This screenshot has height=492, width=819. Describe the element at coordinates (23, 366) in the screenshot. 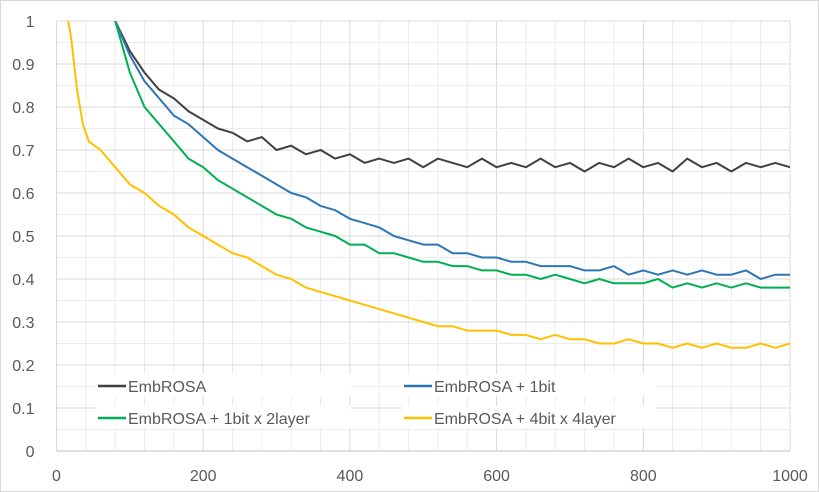

I see `y-tick-label: 0.2` at that location.